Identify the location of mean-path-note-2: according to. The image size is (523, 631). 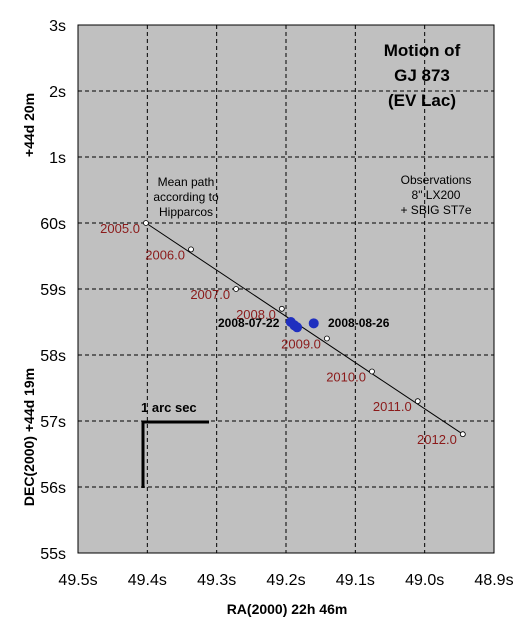
(186, 197).